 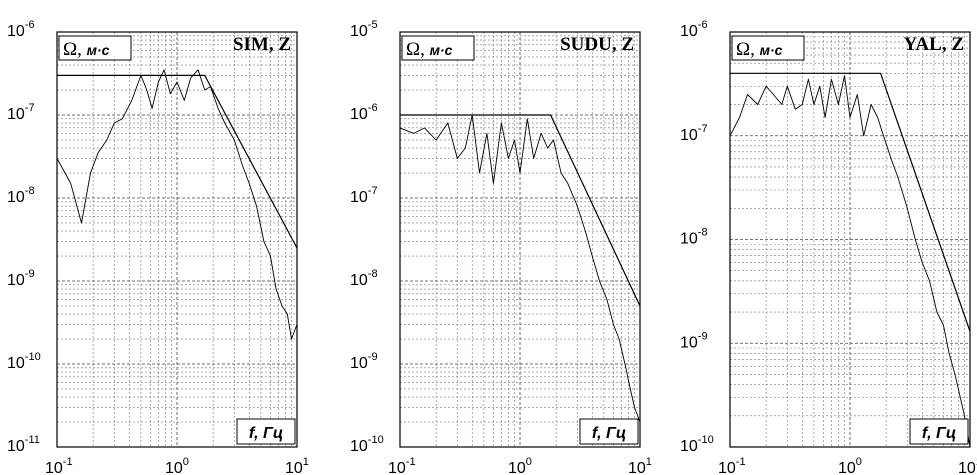 I want to click on x-axis-label: f, Гц, so click(x=609, y=433).